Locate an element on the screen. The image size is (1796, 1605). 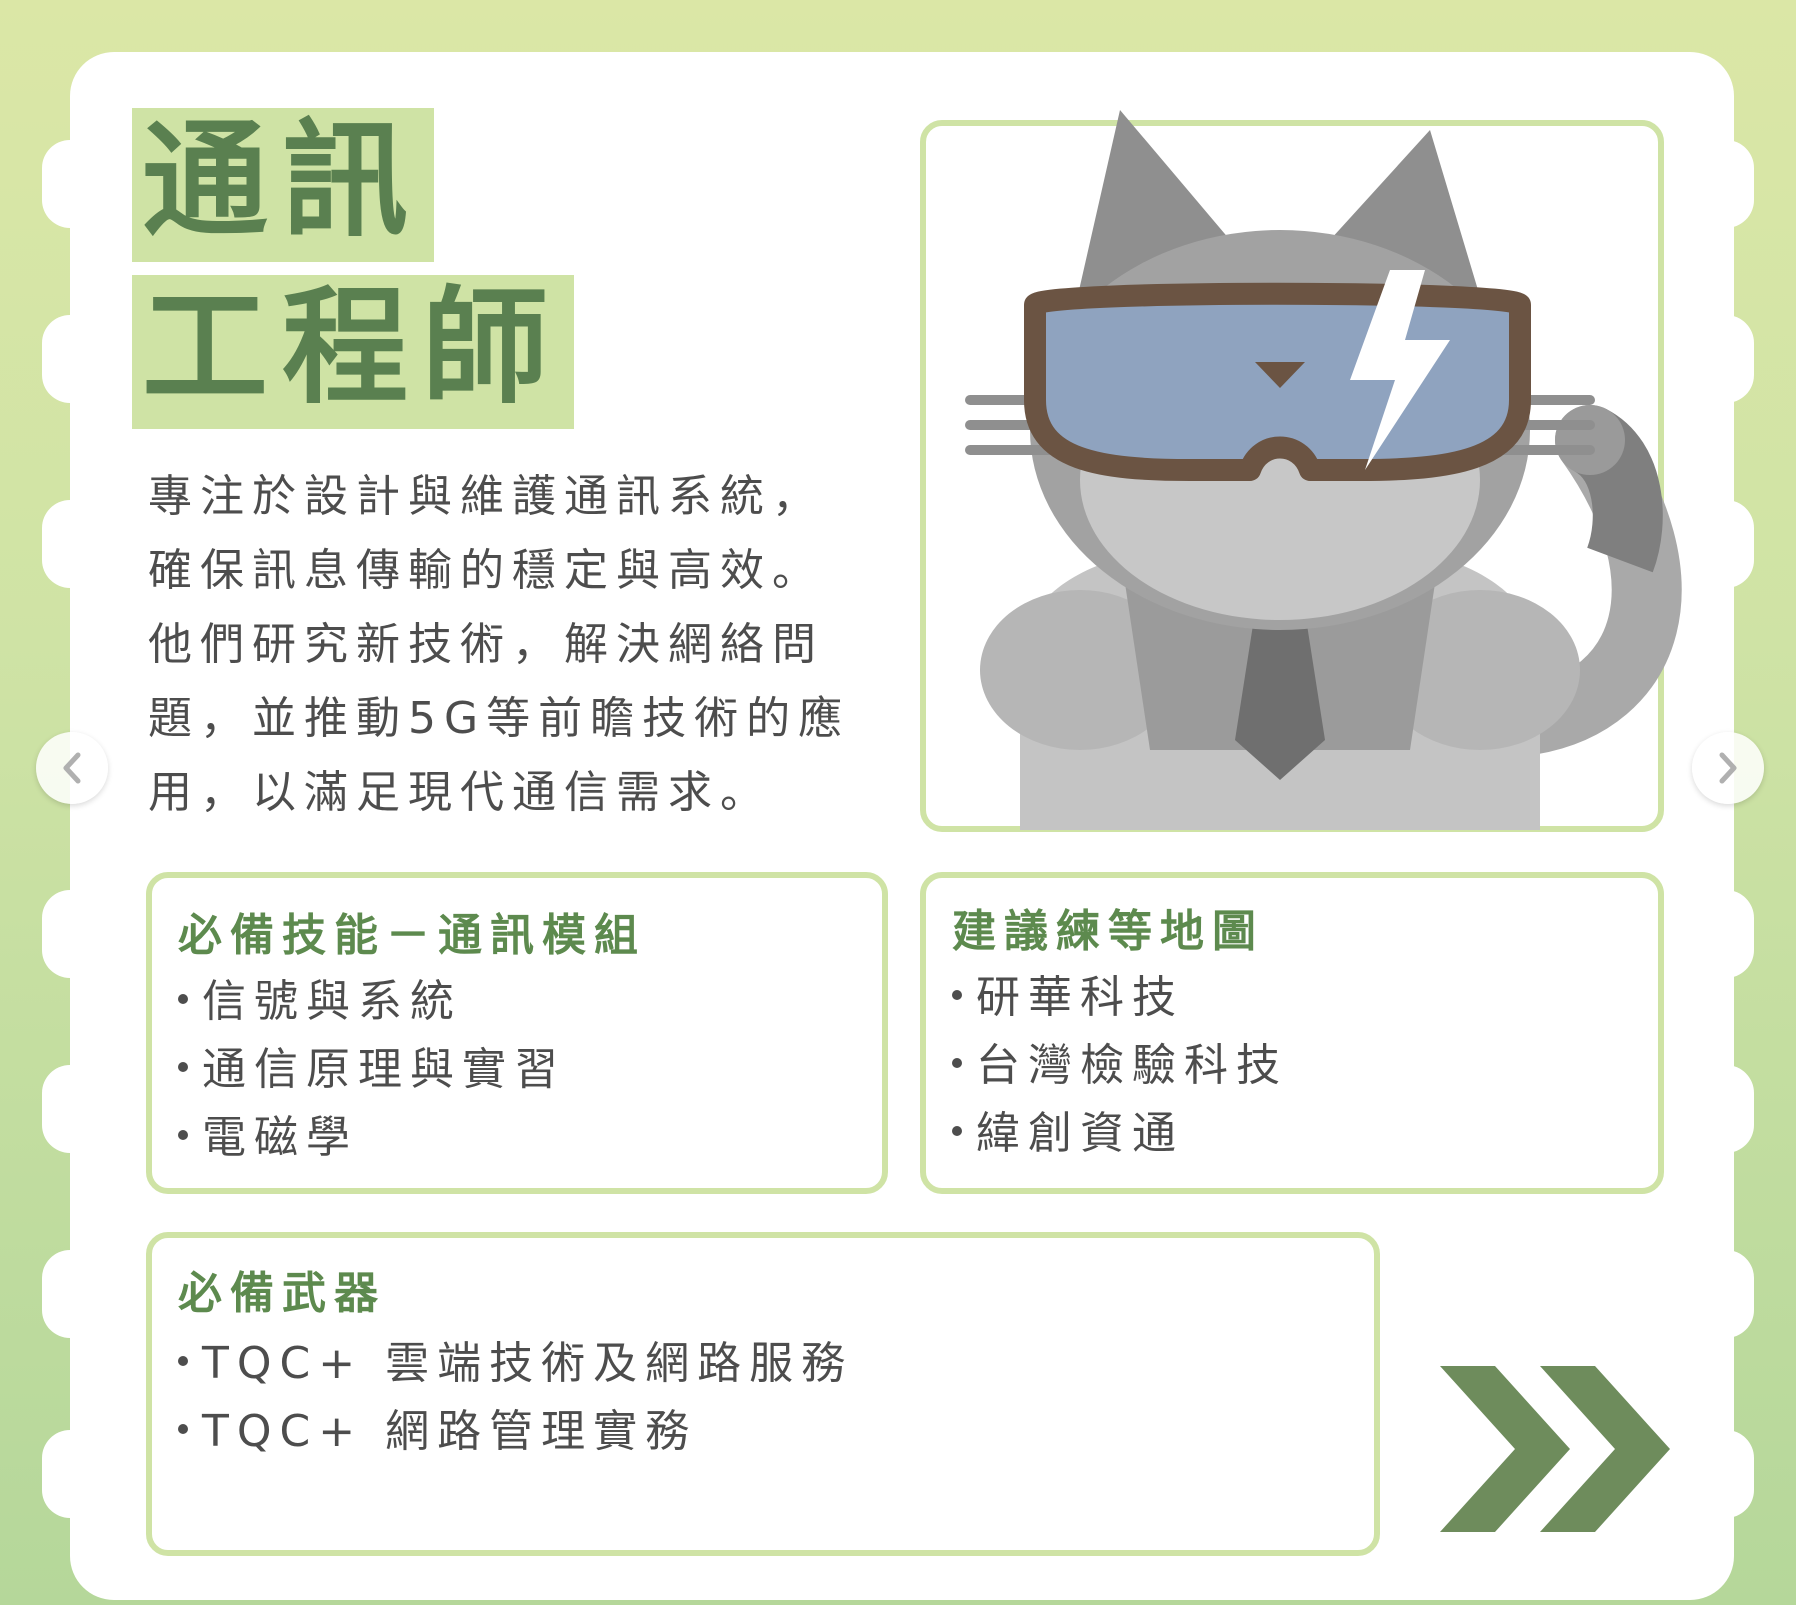
list-item-label: 通信原理與實習 is located at coordinates (384, 1069).